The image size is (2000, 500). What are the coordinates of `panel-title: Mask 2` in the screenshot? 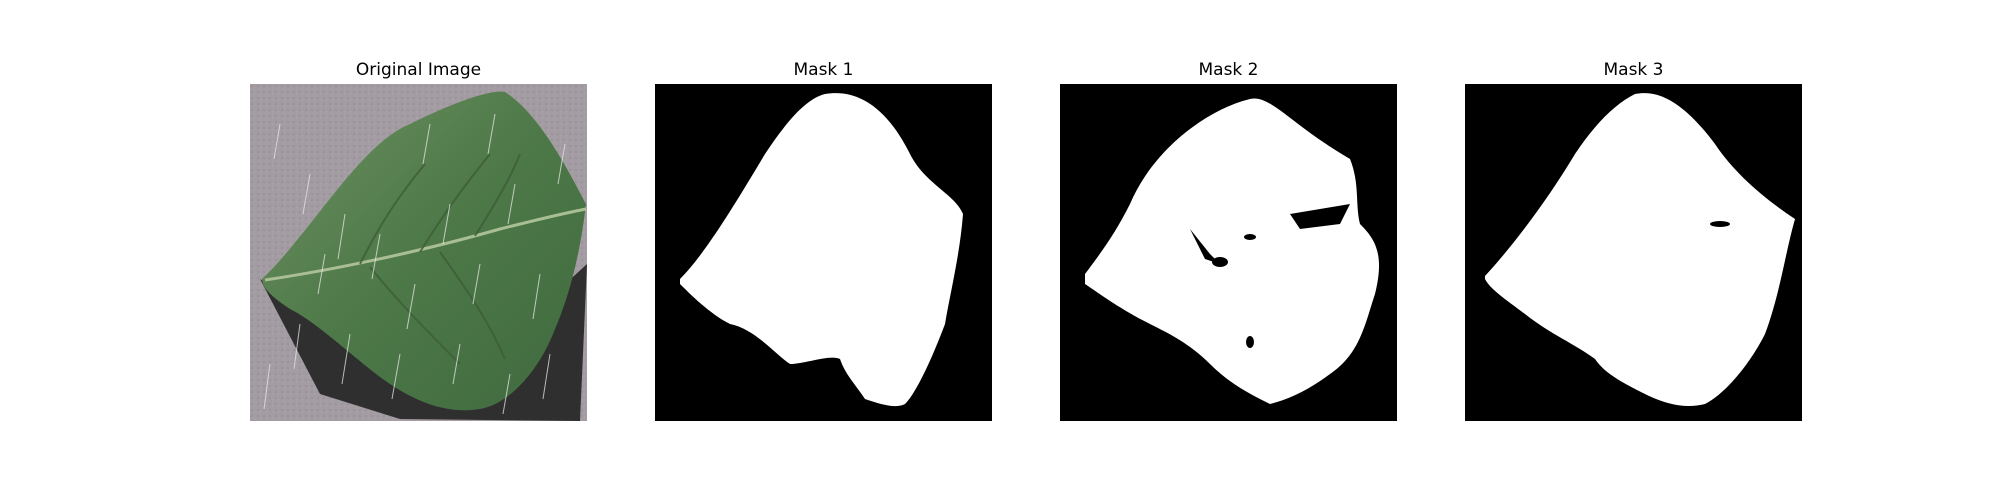 It's located at (1228, 70).